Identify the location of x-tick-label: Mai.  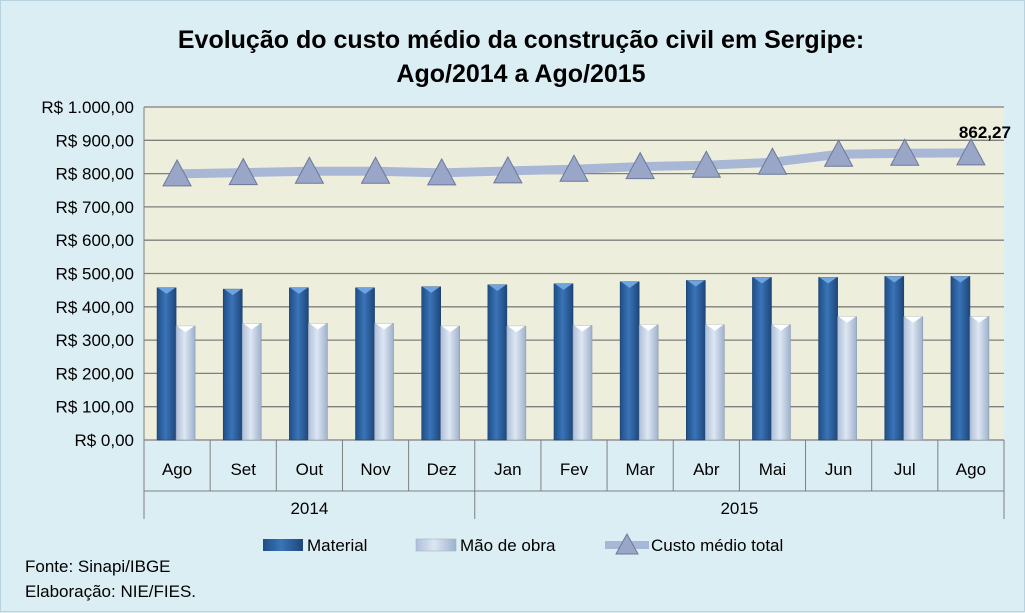
(772, 469).